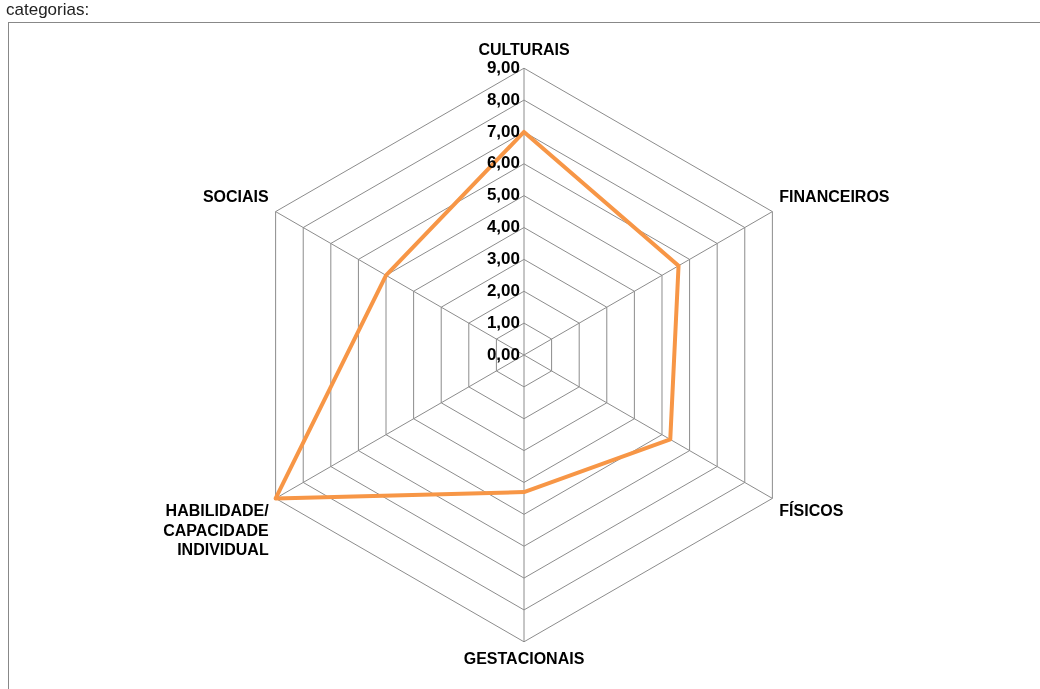  I want to click on y-tick-label: 9,00, so click(503, 67).